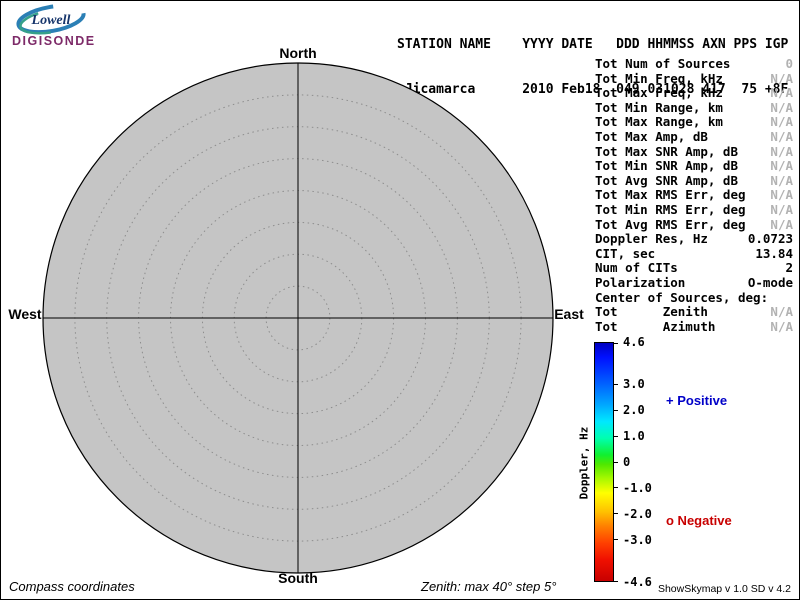  Describe the element at coordinates (640, 282) in the screenshot. I see `stat-label: Polarization` at that location.